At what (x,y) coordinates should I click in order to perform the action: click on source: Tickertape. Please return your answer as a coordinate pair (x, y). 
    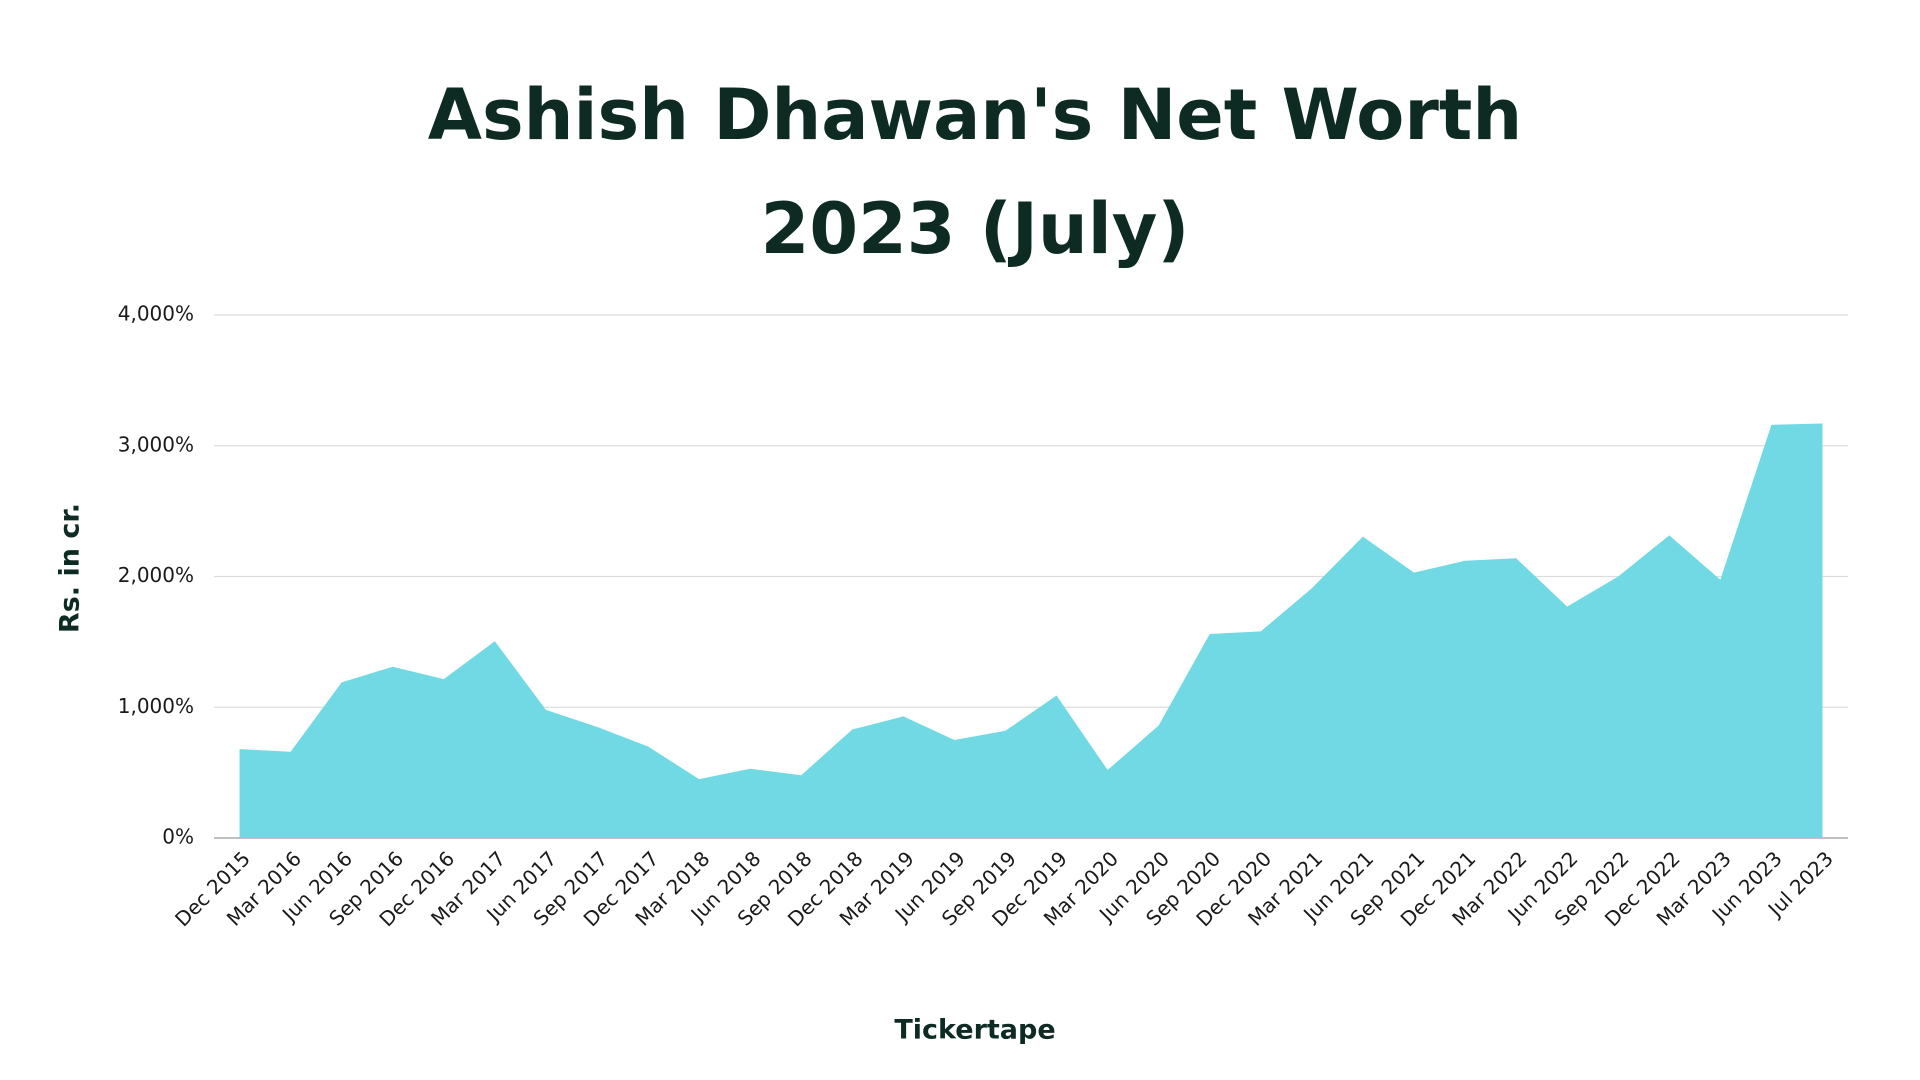
    Looking at the image, I should click on (974, 1030).